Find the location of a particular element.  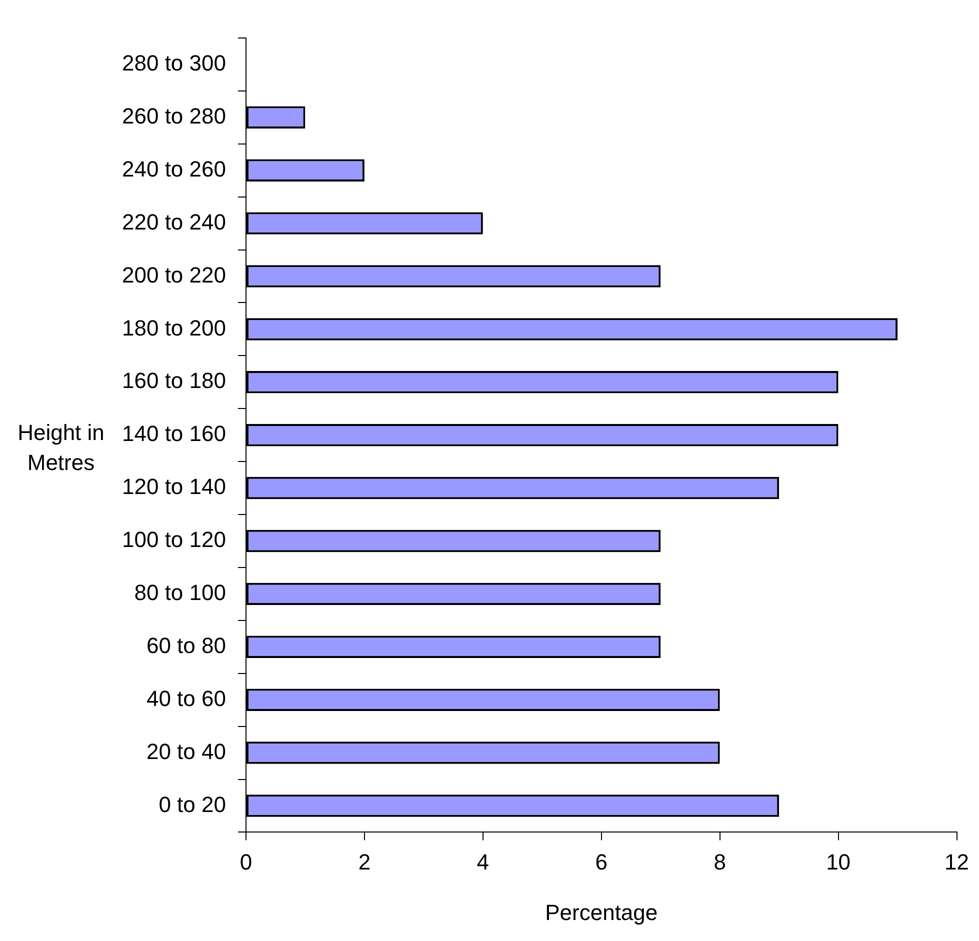

y-tick-label: 40 to 60 is located at coordinates (186, 698).